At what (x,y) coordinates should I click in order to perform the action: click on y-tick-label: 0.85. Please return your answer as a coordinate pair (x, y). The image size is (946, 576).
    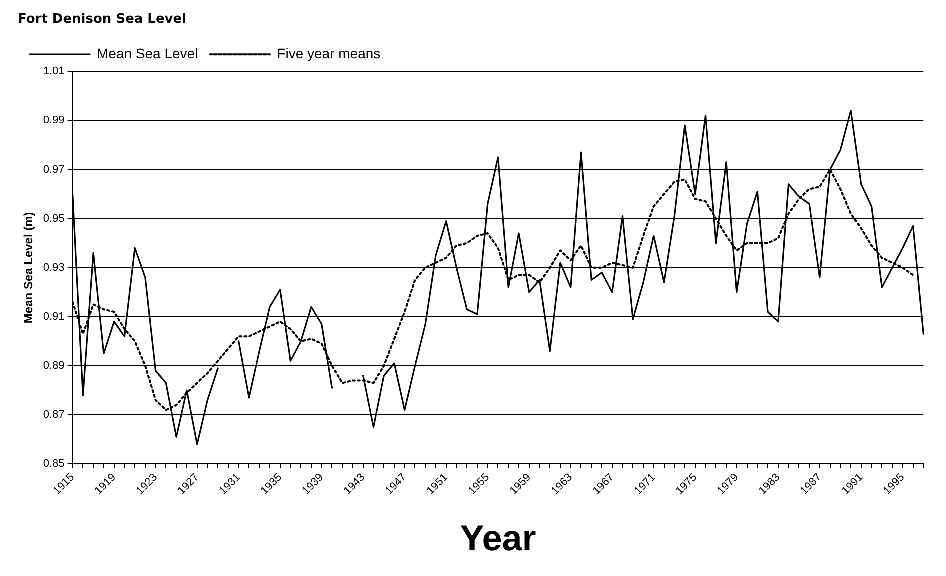
    Looking at the image, I should click on (54, 464).